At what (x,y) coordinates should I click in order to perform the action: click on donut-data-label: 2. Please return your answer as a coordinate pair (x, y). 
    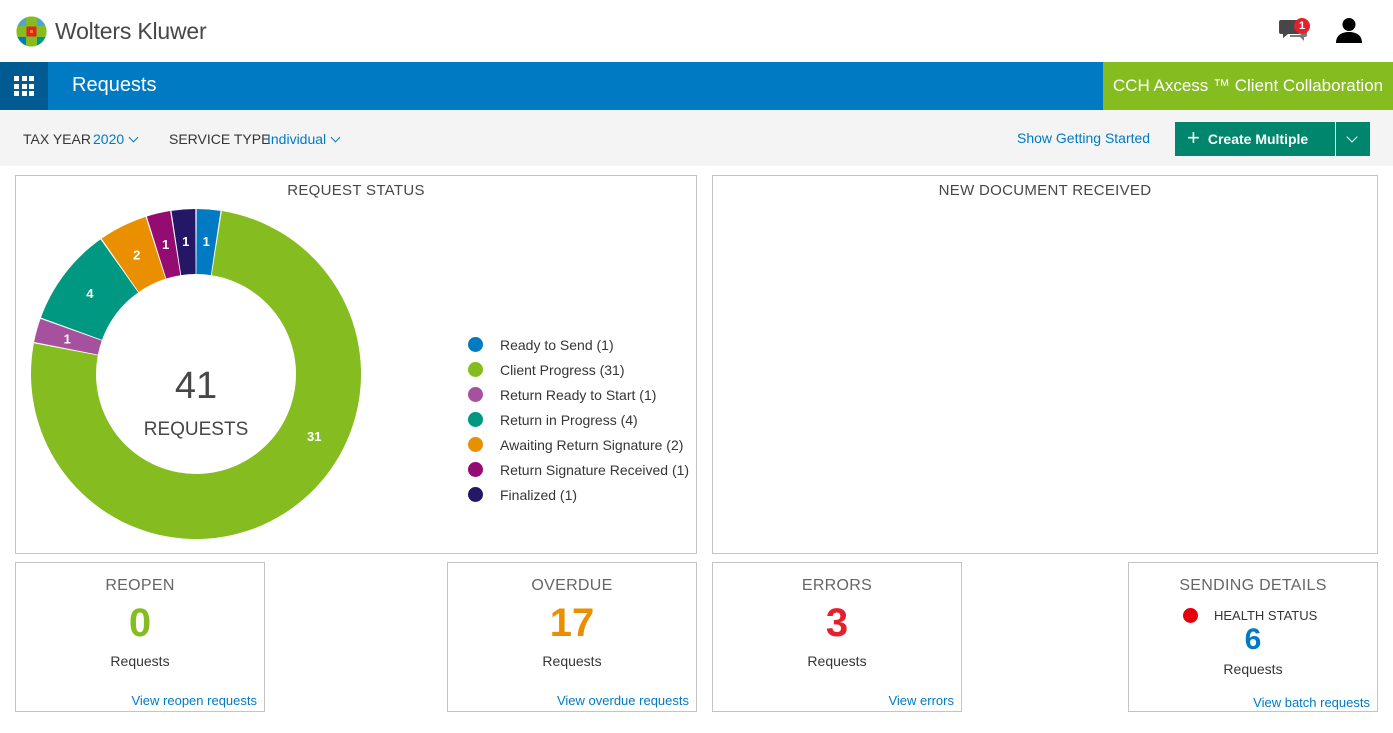
    Looking at the image, I should click on (136, 254).